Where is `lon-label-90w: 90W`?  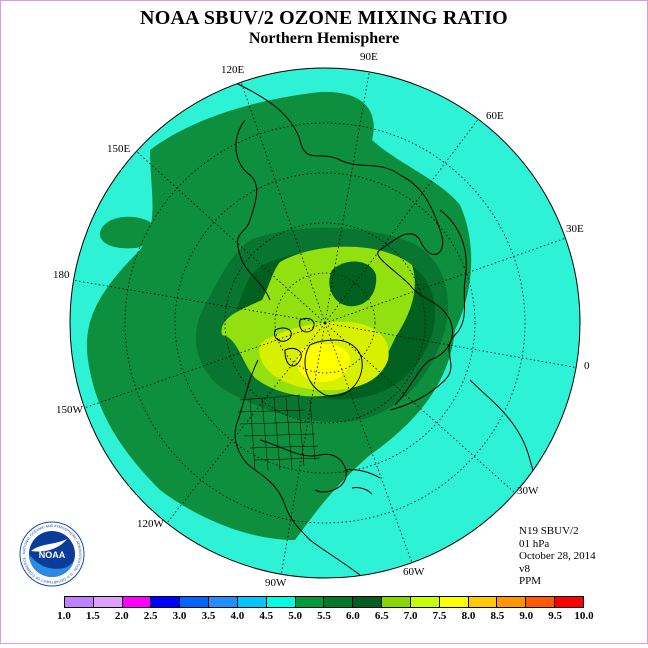 lon-label-90w: 90W is located at coordinates (276, 583).